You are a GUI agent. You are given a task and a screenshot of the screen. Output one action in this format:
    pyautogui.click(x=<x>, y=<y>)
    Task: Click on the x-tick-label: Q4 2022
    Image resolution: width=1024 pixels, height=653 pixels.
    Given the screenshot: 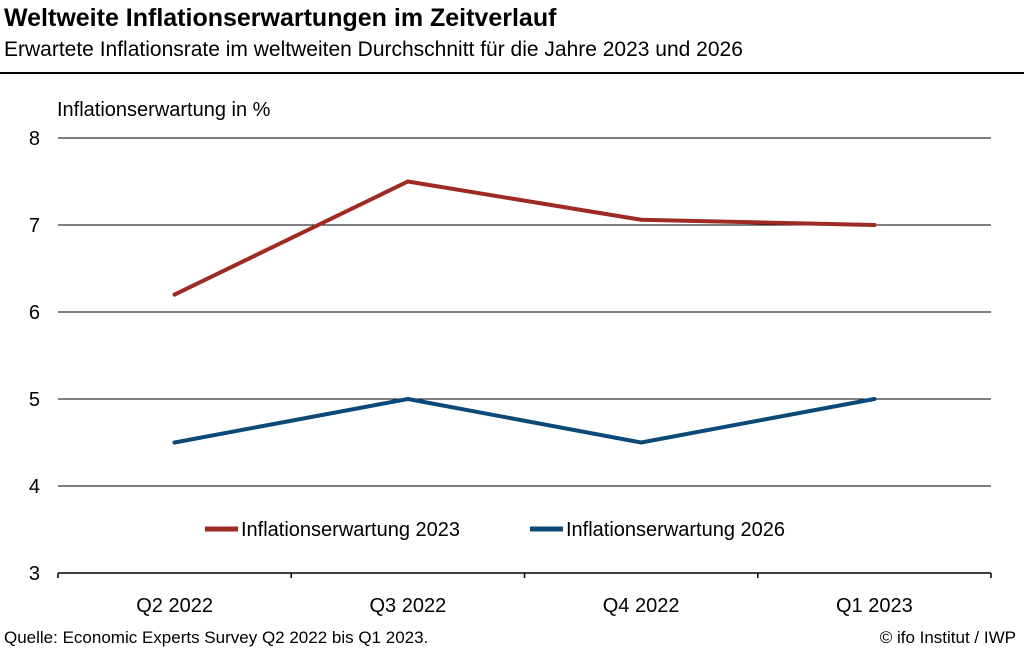 What is the action you would take?
    pyautogui.click(x=641, y=606)
    